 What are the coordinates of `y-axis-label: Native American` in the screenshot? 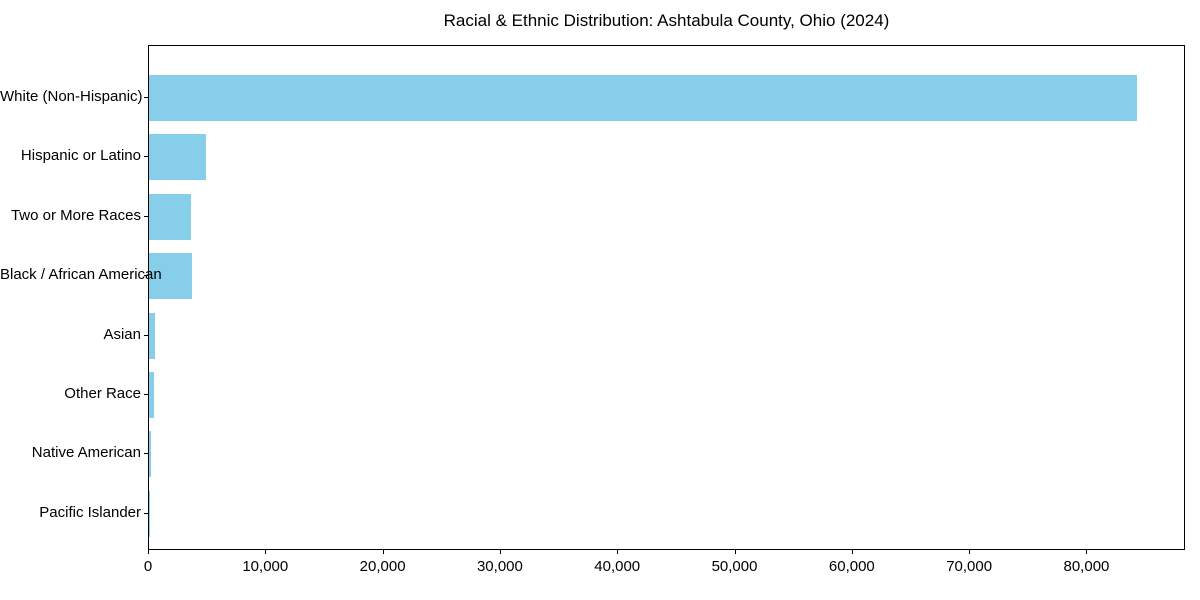 It's located at (86, 453).